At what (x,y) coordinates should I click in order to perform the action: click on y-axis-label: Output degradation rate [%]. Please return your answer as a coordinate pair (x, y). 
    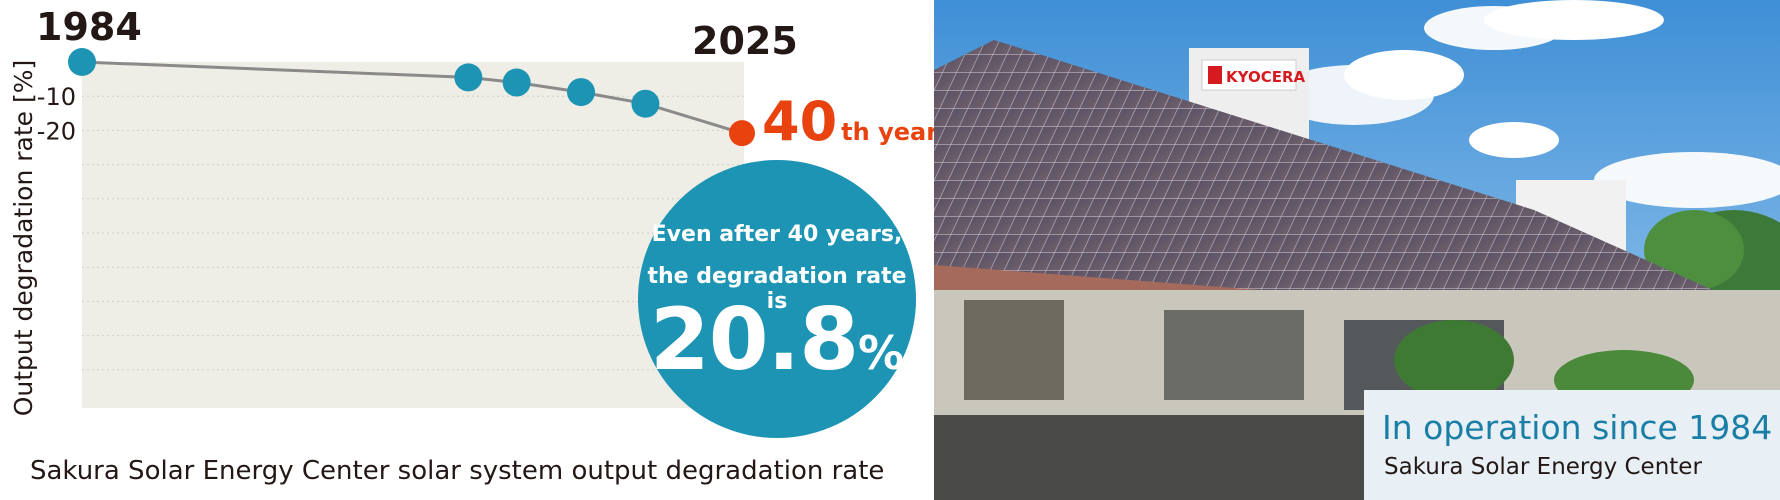
    Looking at the image, I should click on (23, 238).